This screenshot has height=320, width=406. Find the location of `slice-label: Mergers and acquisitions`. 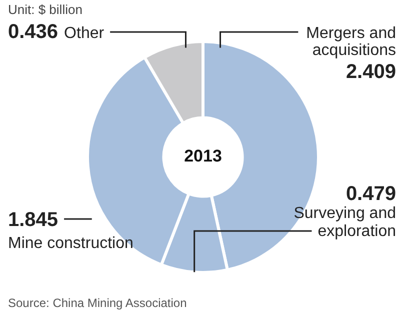

slice-label: Mergers and acquisitions is located at coordinates (351, 42).